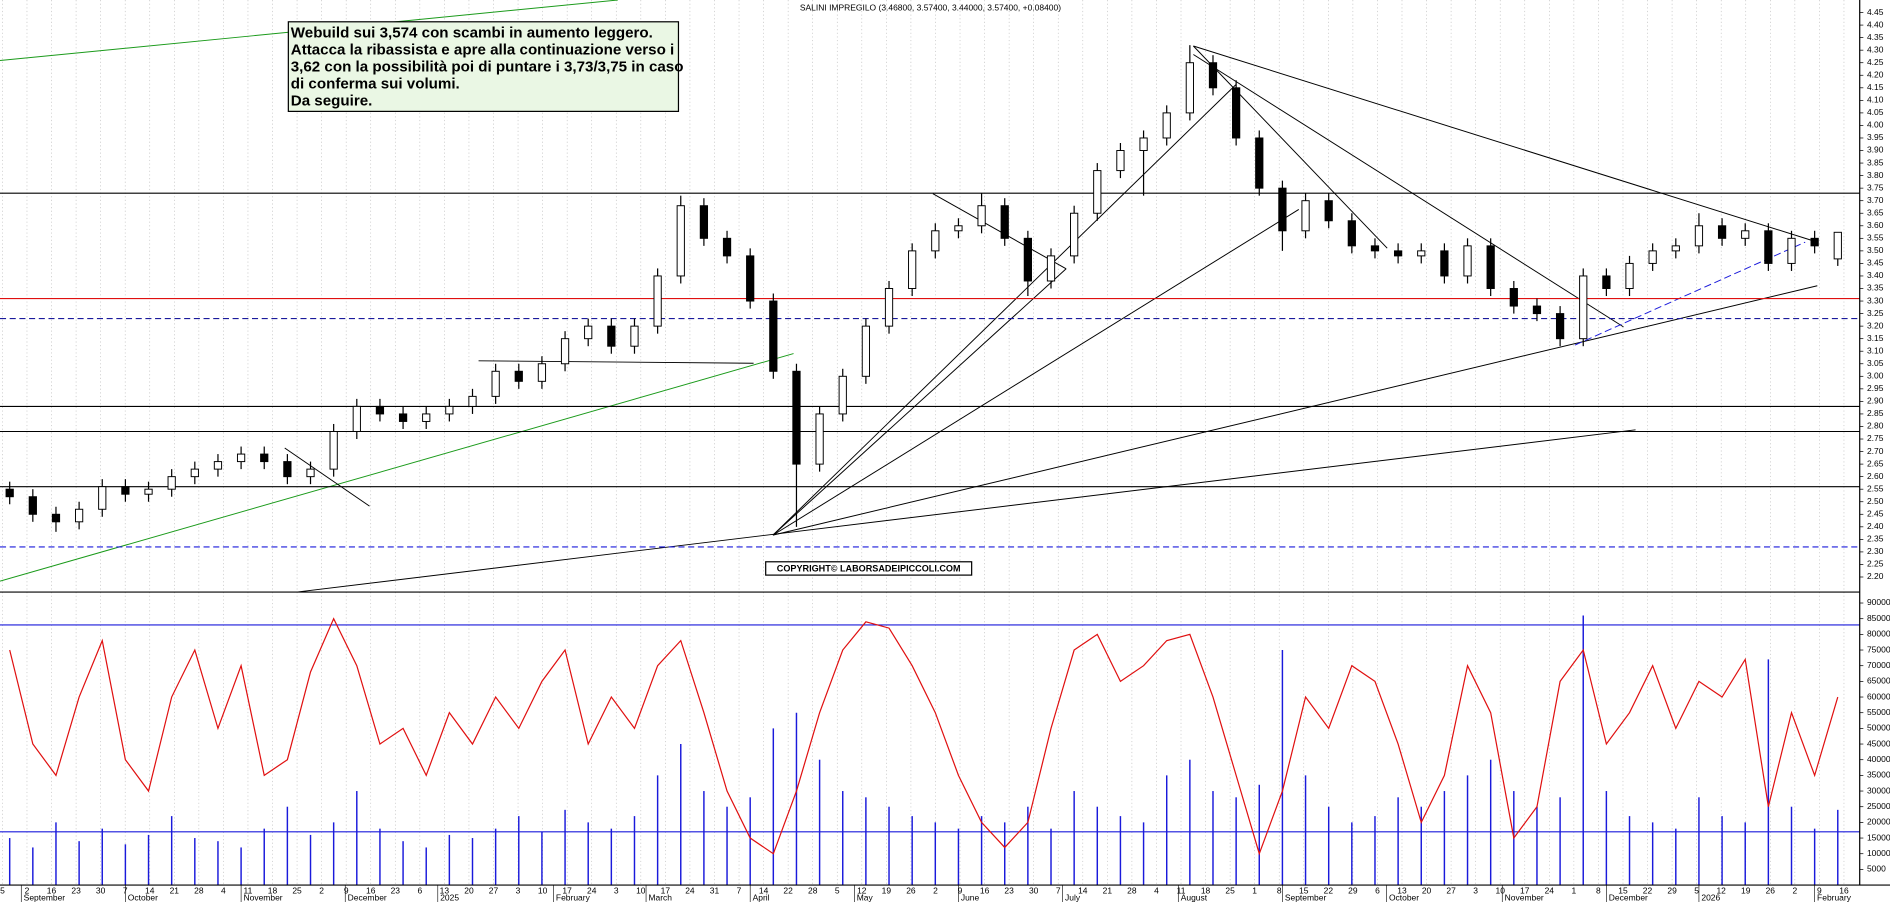 The width and height of the screenshot is (1890, 902). Describe the element at coordinates (1875, 476) in the screenshot. I see `y-tick-label: 2.60` at that location.